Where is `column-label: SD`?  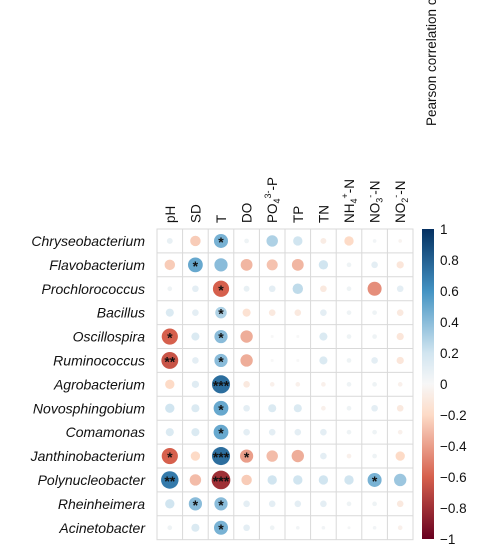
column-label: SD is located at coordinates (195, 213).